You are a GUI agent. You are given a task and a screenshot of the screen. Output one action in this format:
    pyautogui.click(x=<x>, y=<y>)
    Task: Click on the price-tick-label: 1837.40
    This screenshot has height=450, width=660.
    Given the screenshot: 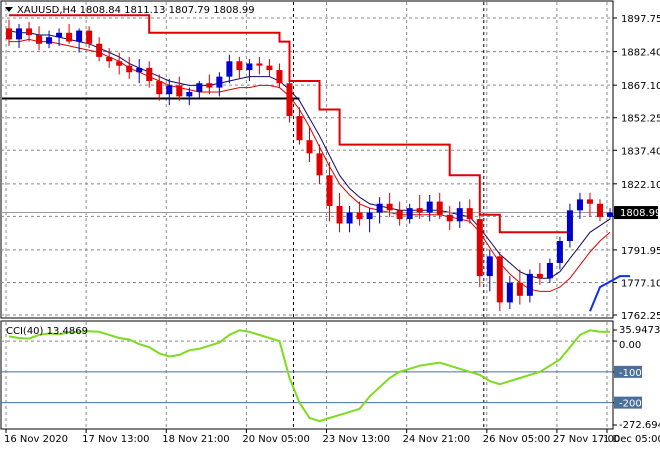 What is the action you would take?
    pyautogui.click(x=640, y=151)
    